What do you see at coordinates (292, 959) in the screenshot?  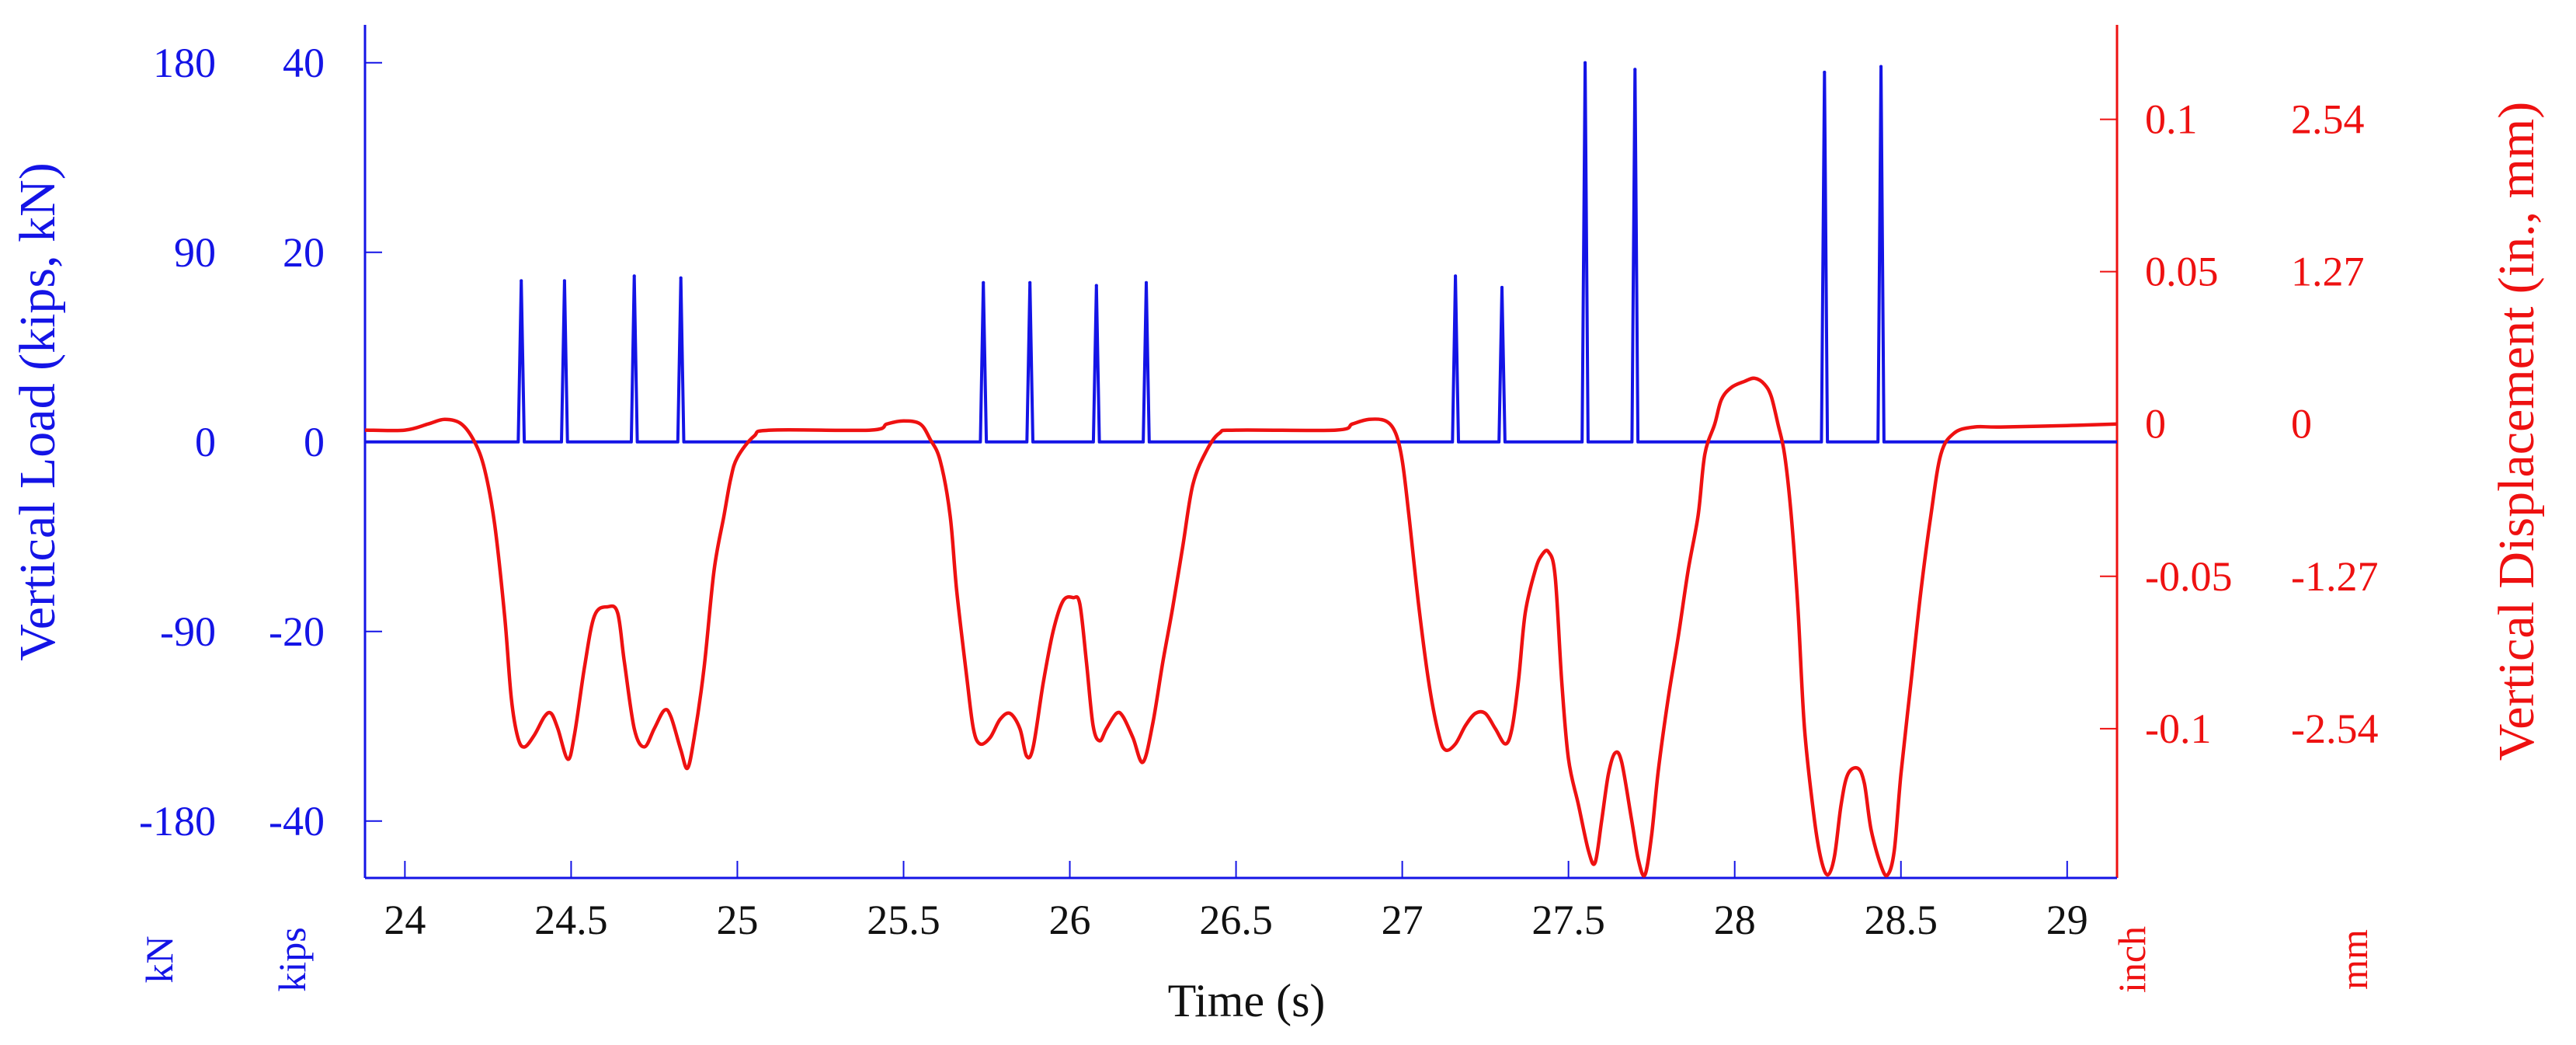 I see `unit-kips: kips` at bounding box center [292, 959].